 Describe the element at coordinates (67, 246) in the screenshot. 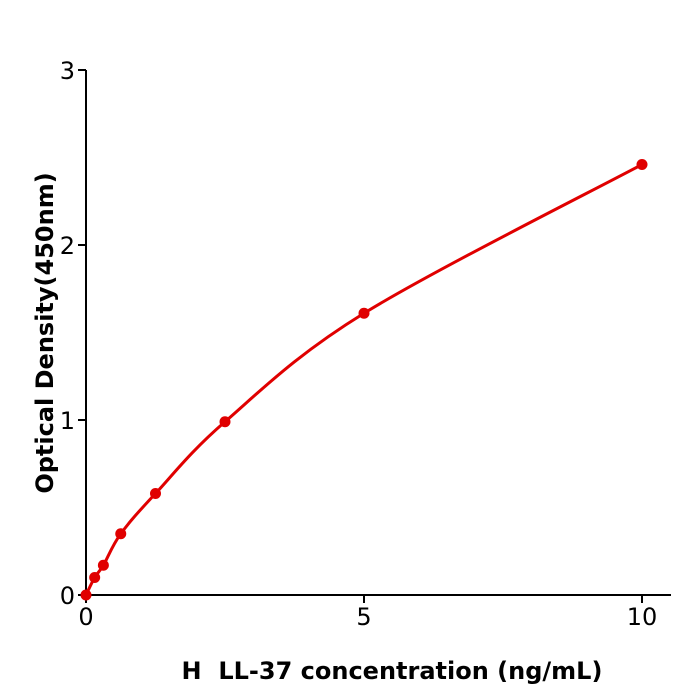

I see `y-tick-label: 2` at that location.